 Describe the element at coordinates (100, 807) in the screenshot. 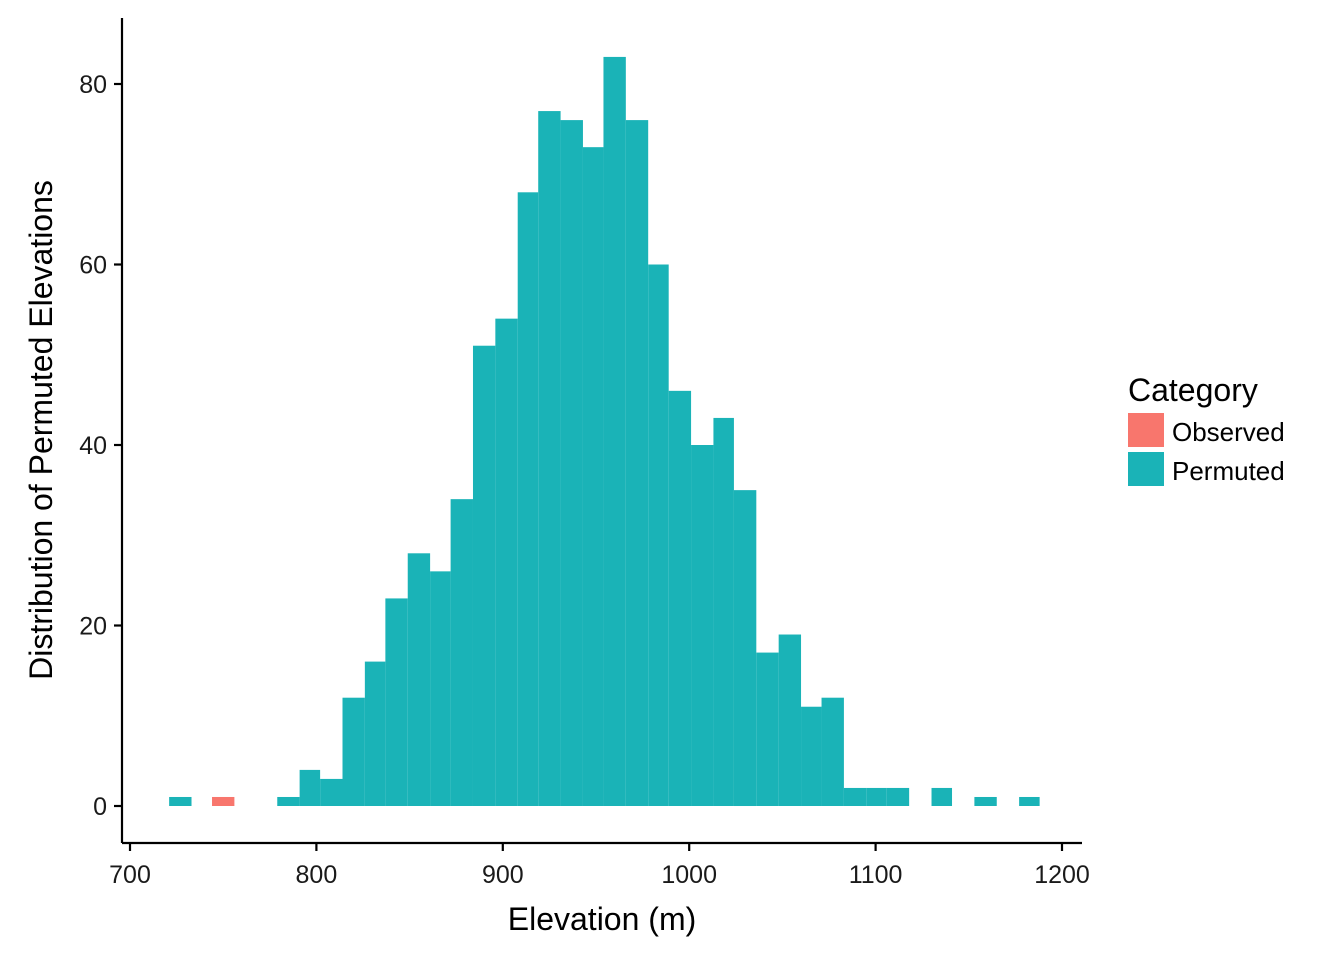

I see `y-tick-label-0: 0` at that location.